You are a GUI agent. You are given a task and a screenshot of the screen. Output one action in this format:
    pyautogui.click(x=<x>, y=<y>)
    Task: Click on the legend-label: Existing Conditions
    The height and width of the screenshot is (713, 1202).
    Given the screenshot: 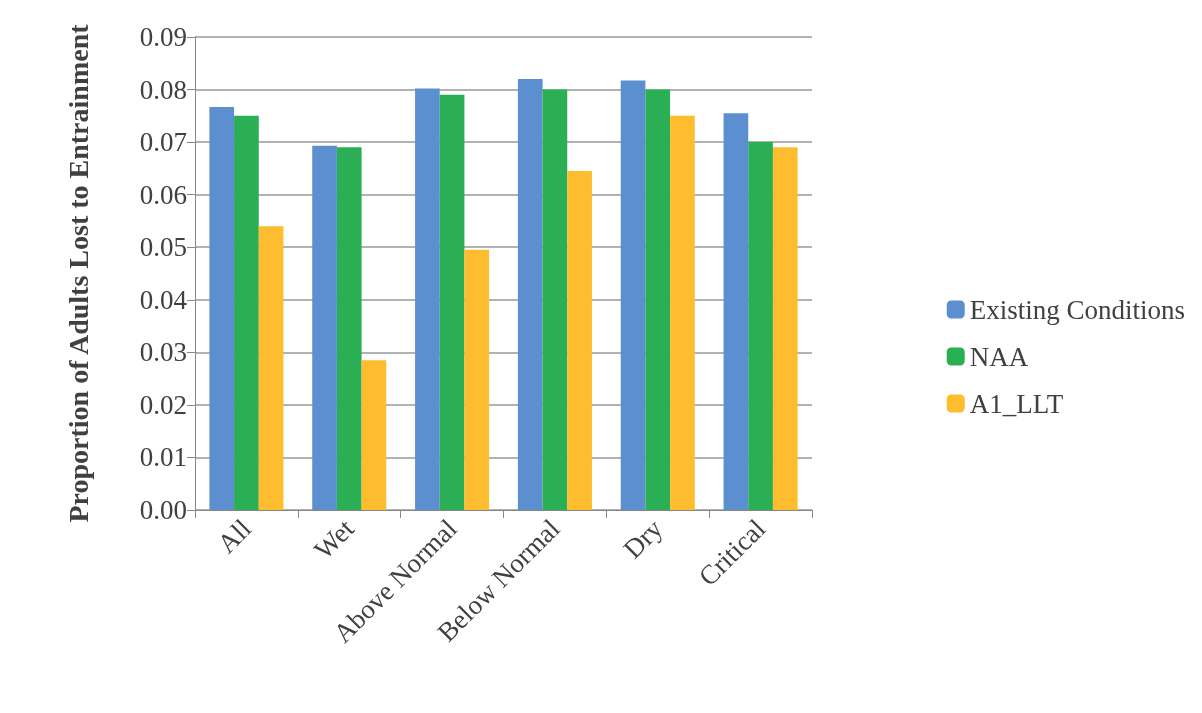 What is the action you would take?
    pyautogui.click(x=1077, y=309)
    